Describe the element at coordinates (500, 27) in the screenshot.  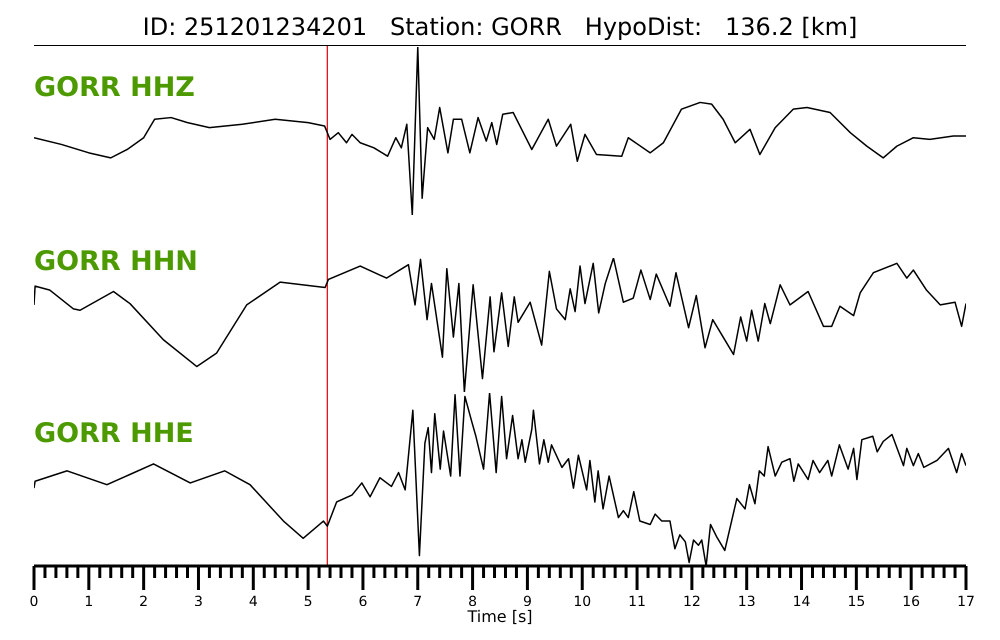
I see `chart-title: ID: 251201234201 Station: GORR HypoDist: 136.2 [km]` at that location.